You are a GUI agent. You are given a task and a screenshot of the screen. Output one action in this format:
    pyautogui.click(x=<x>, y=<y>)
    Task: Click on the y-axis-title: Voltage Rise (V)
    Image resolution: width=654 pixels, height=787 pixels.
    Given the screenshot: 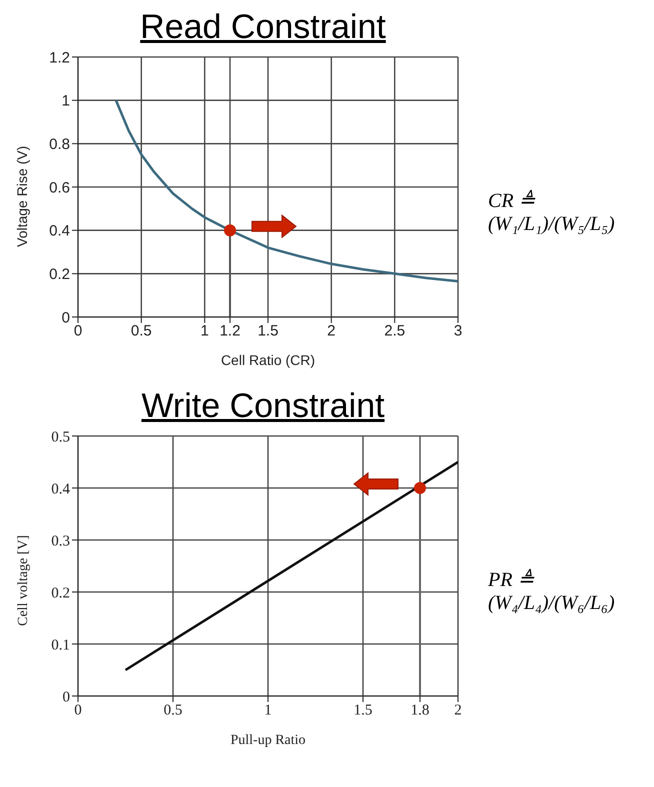 What is the action you would take?
    pyautogui.click(x=22, y=196)
    